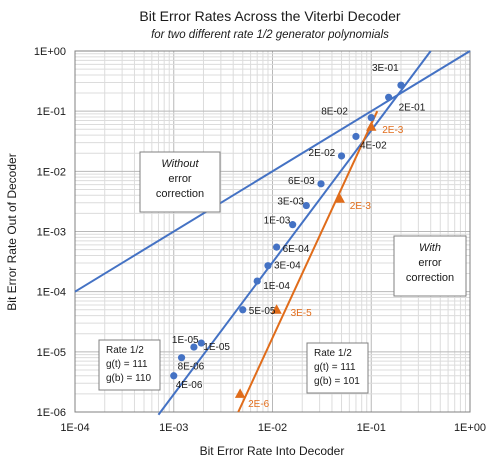 Image resolution: width=500 pixels, height=471 pixels. What do you see at coordinates (51, 293) in the screenshot?
I see `y-tick-label: 1E-04` at bounding box center [51, 293].